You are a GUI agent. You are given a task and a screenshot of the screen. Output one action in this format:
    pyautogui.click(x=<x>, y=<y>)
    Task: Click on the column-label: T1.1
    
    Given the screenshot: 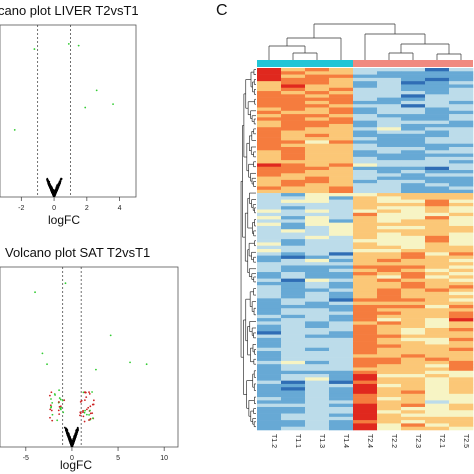 What is the action you would take?
    pyautogui.click(x=297, y=441)
    